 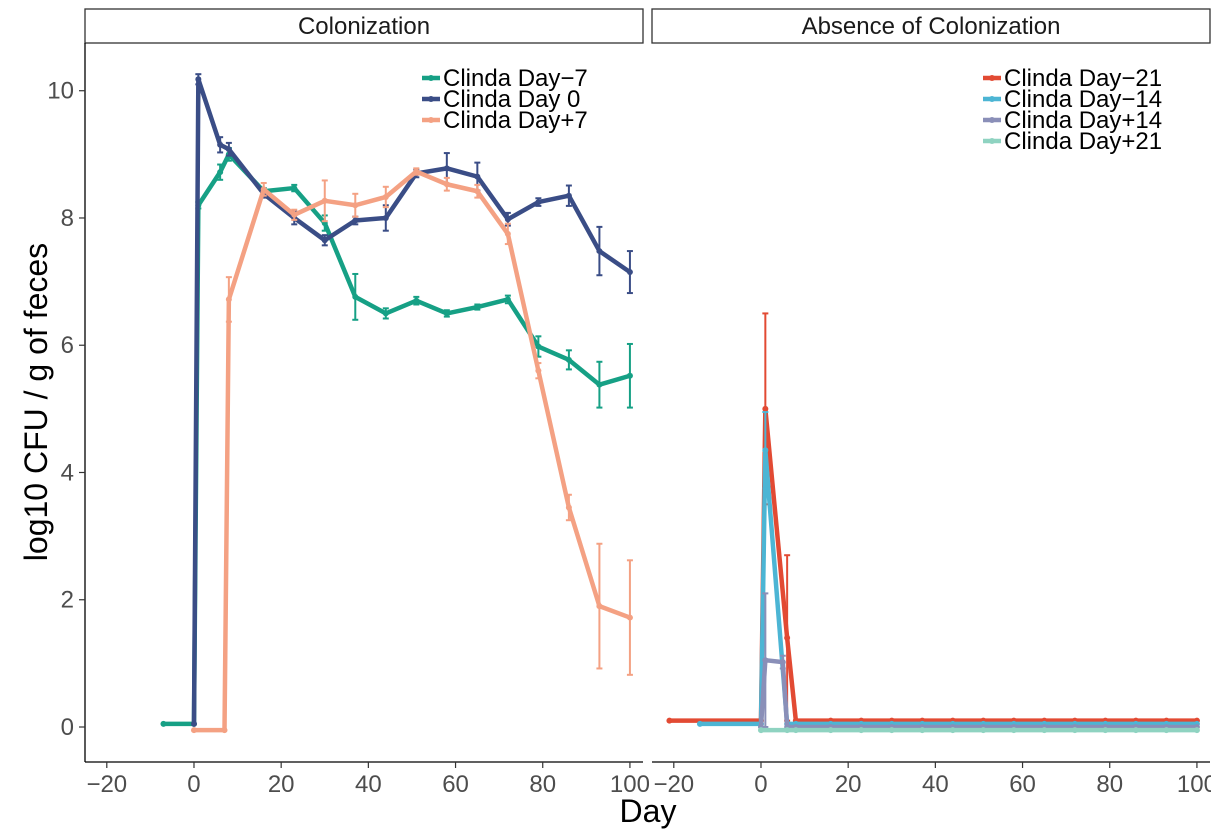 I want to click on y-tick-label: 10, so click(x=60, y=91).